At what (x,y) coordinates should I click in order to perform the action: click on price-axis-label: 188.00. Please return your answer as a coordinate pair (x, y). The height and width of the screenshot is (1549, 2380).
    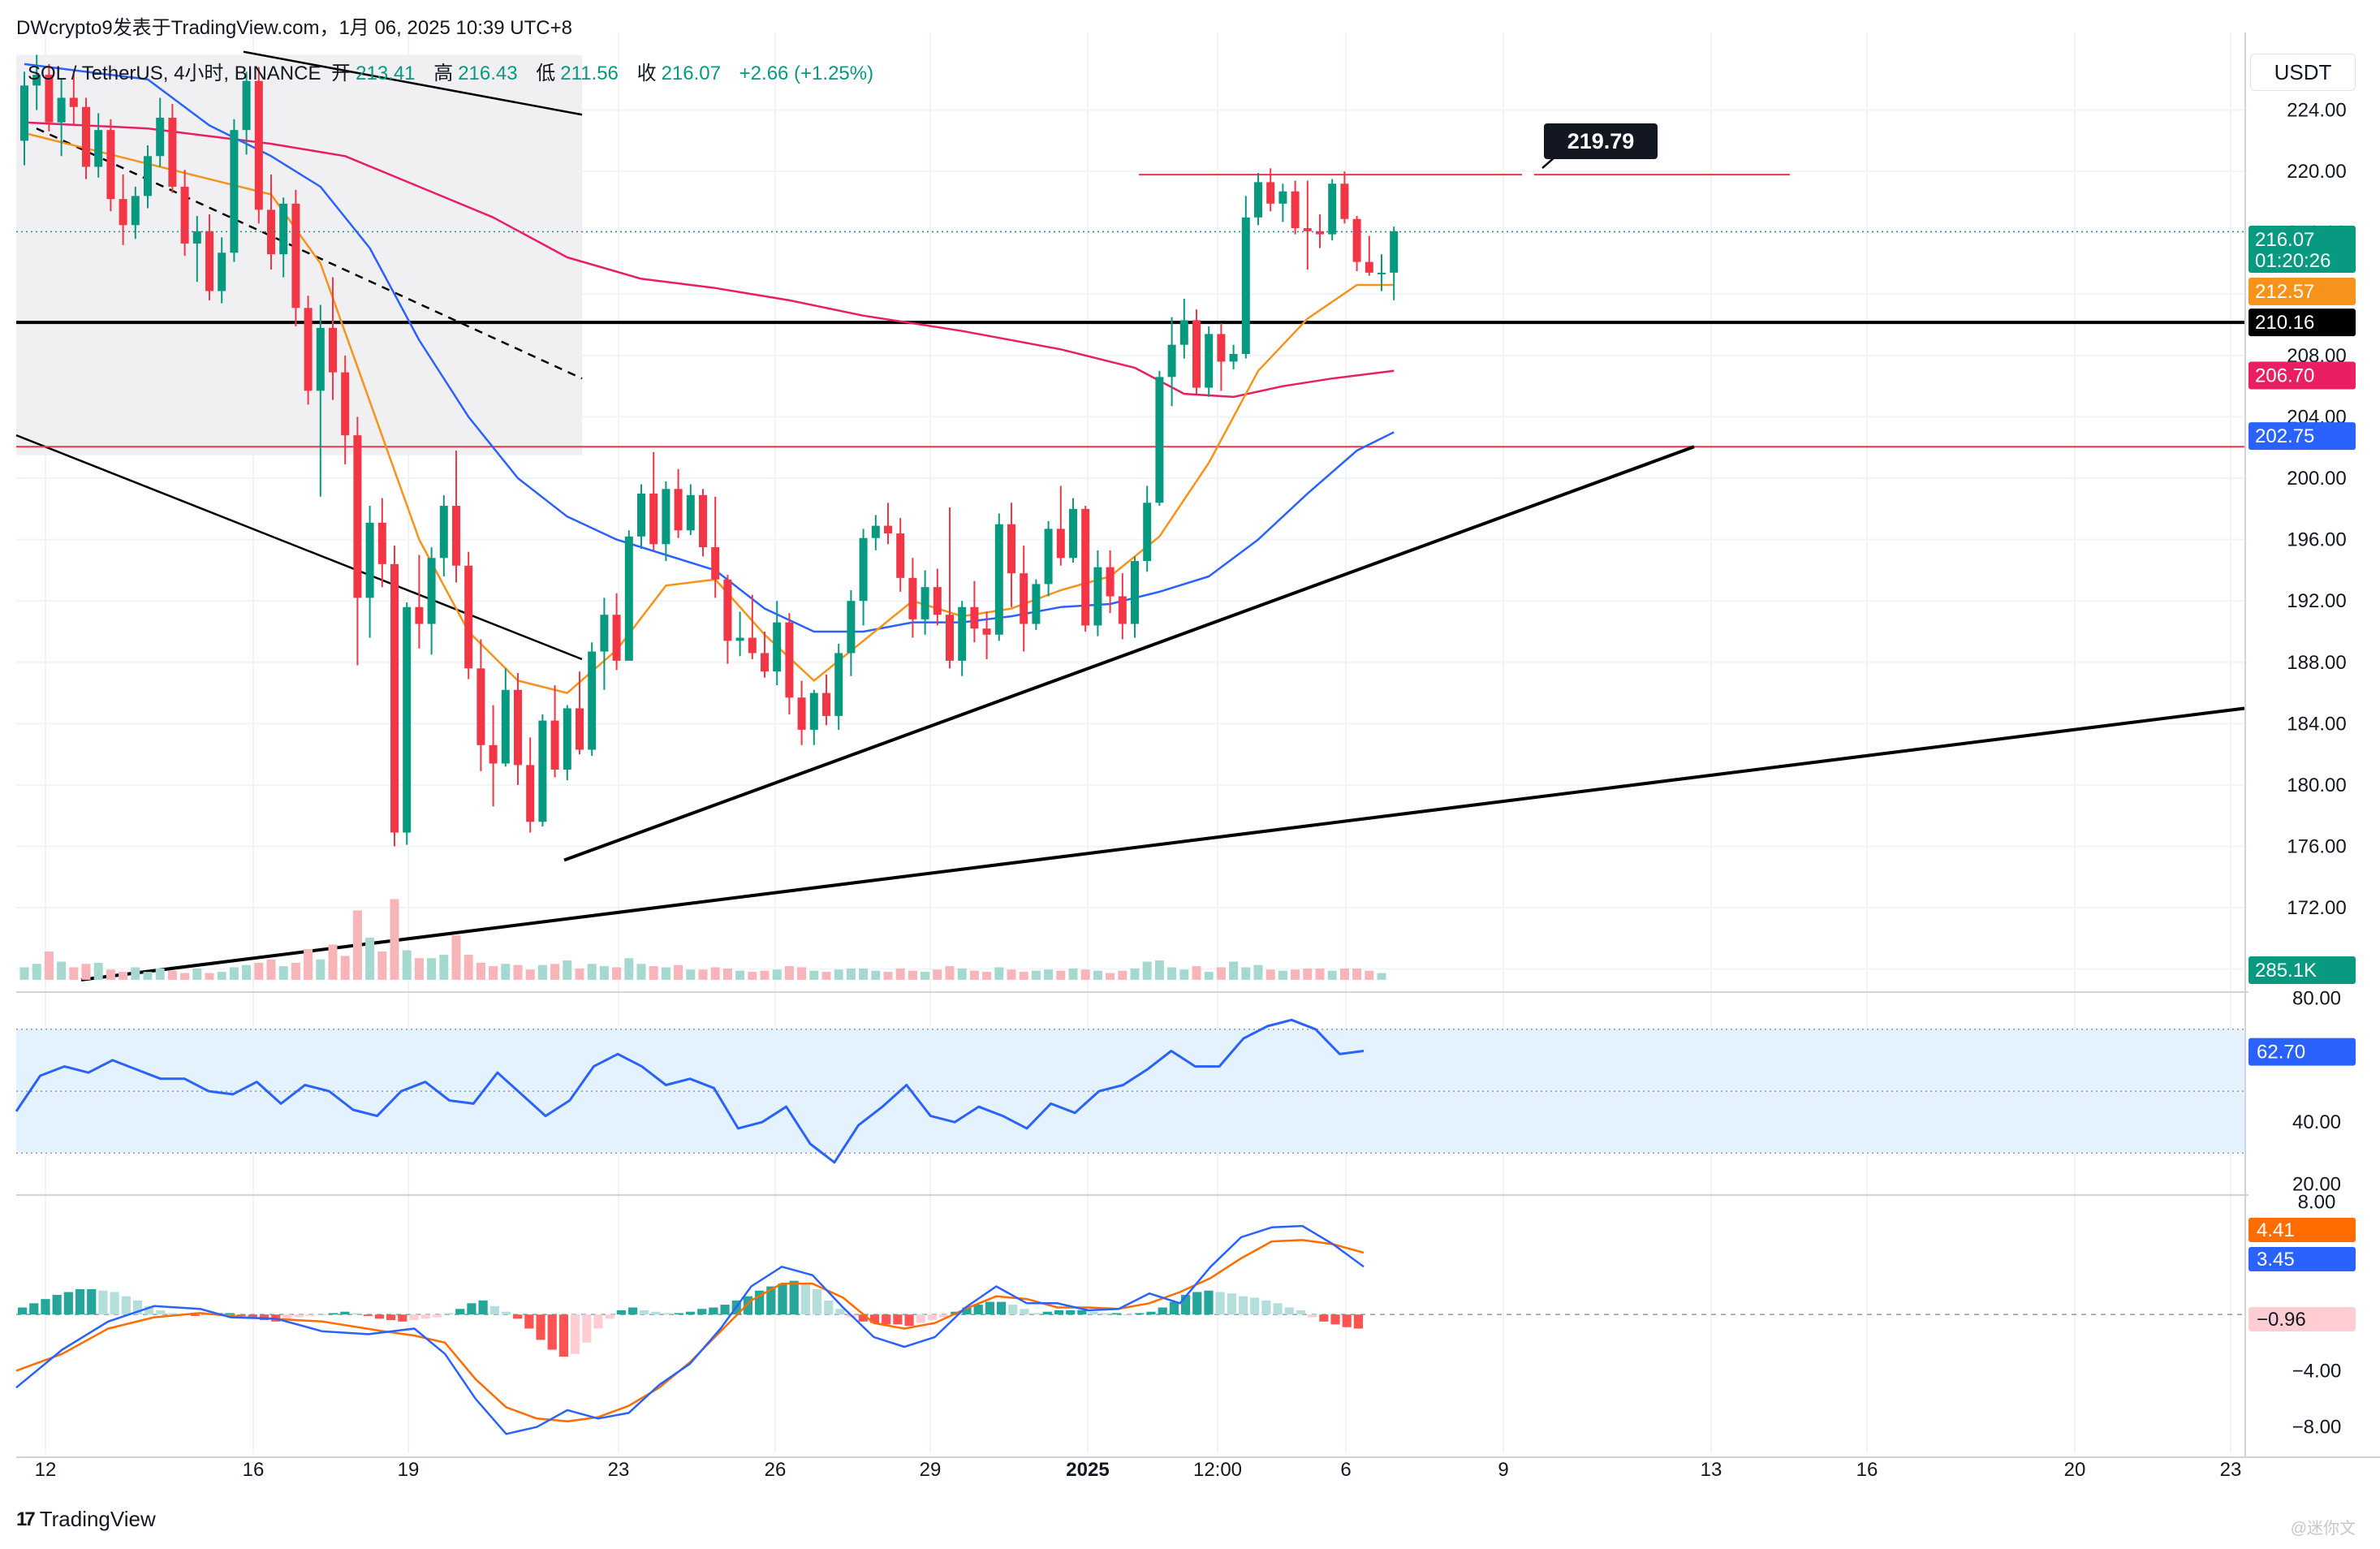
    Looking at the image, I should click on (2316, 663).